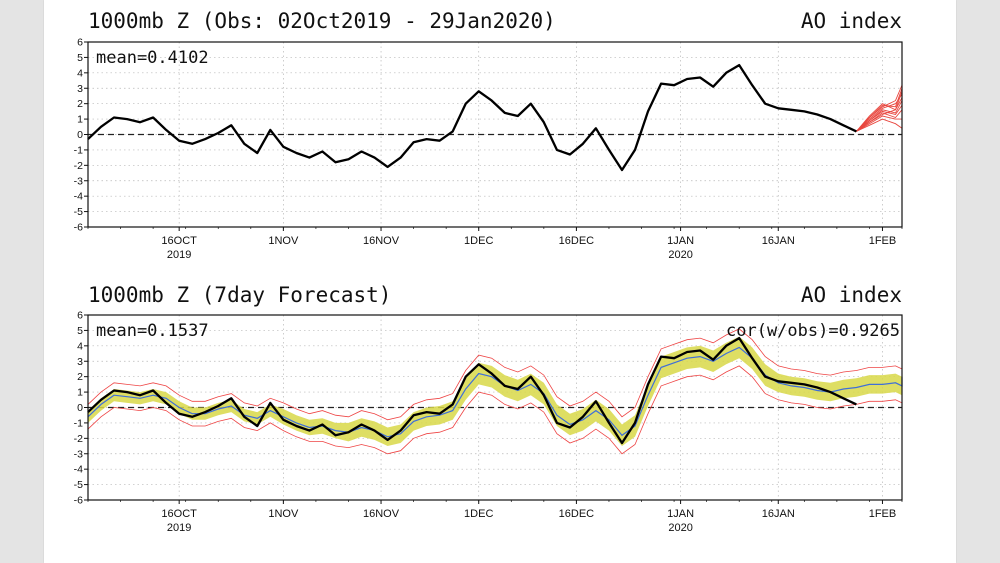 The image size is (1000, 563). What do you see at coordinates (239, 295) in the screenshot?
I see `panel-title: 1000mb Z (7day Forecast)` at bounding box center [239, 295].